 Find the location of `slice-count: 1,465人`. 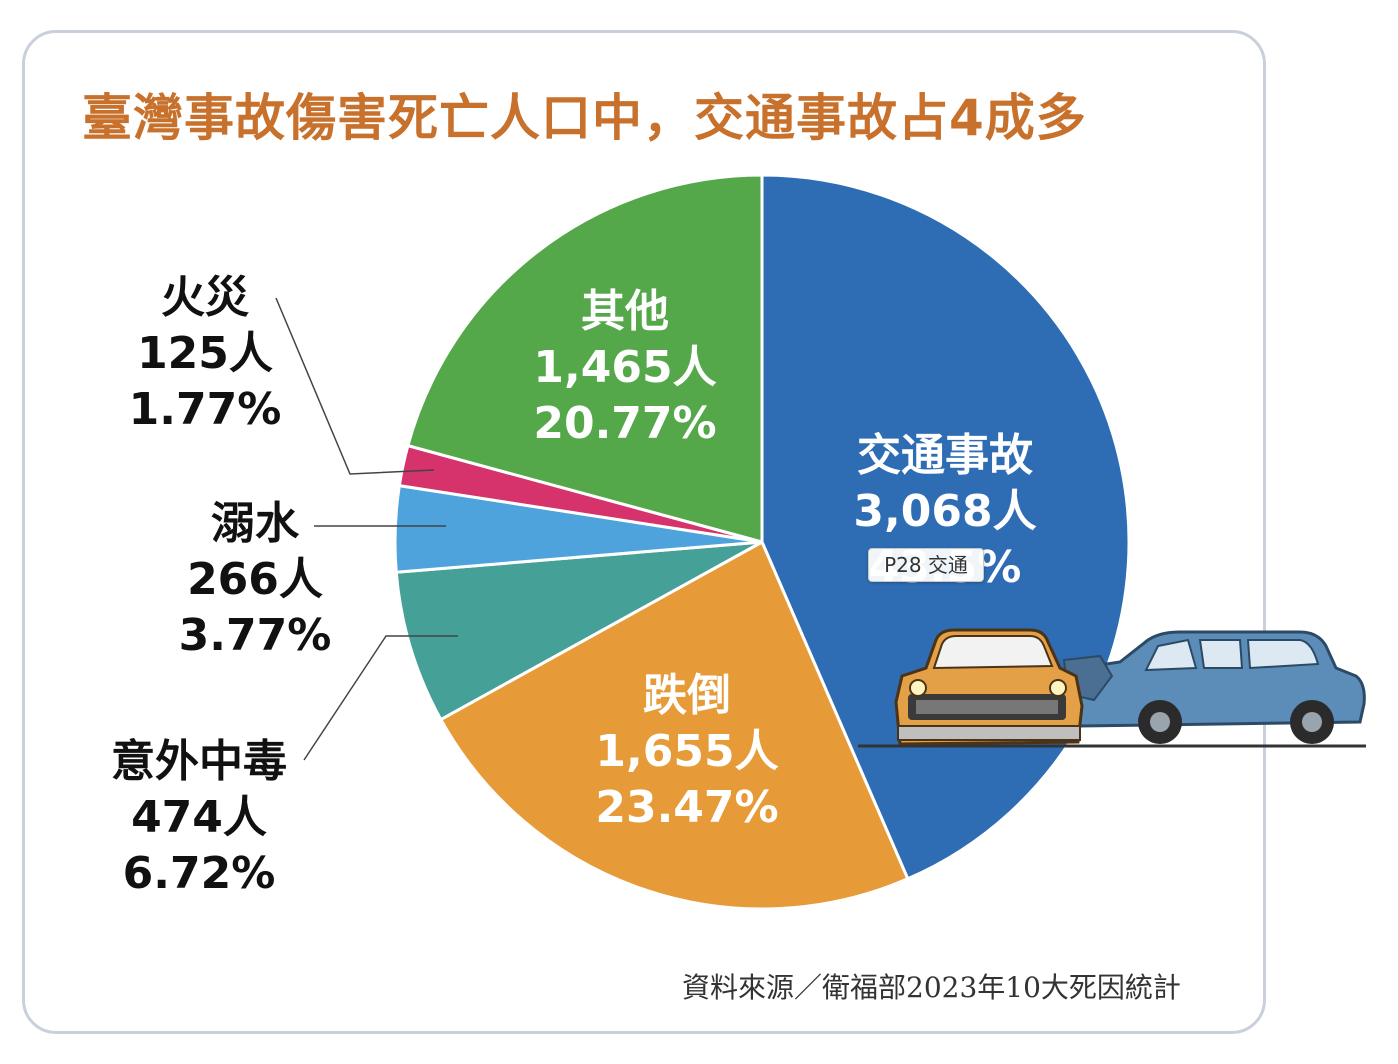

slice-count: 1,465人 is located at coordinates (625, 367).